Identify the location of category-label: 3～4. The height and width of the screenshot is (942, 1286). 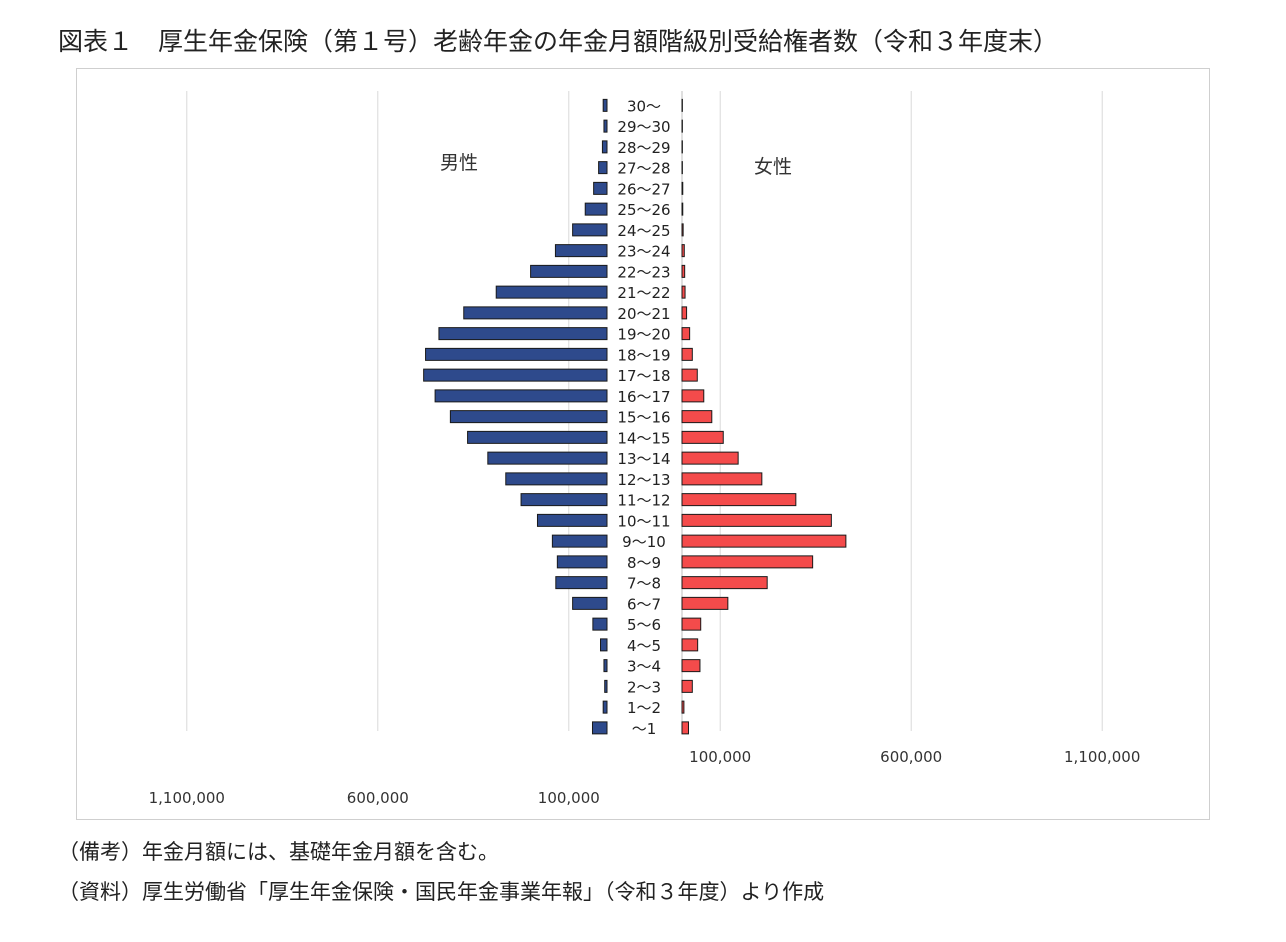
(644, 667).